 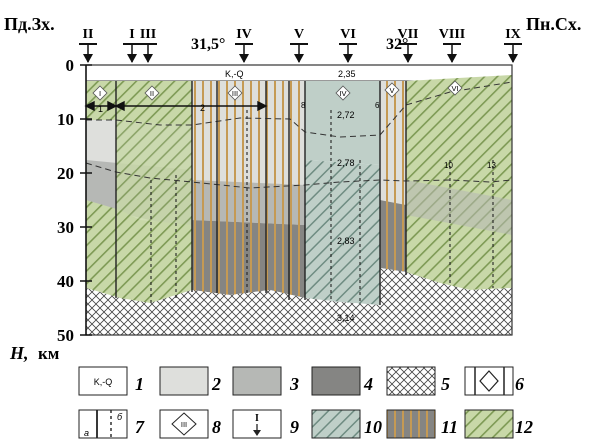 I want to click on block-label-i: I, so click(x=100, y=93).